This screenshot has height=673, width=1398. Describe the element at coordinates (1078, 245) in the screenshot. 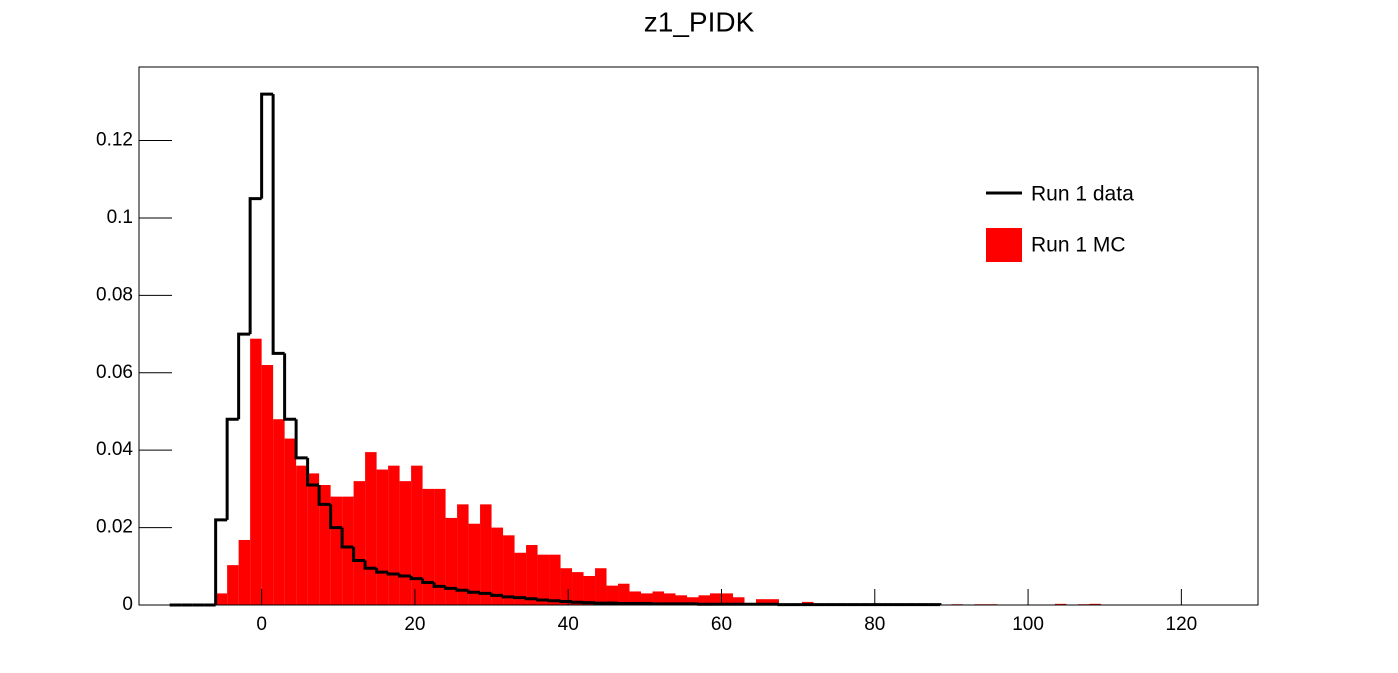

I see `legend-label: Run 1 MC` at that location.